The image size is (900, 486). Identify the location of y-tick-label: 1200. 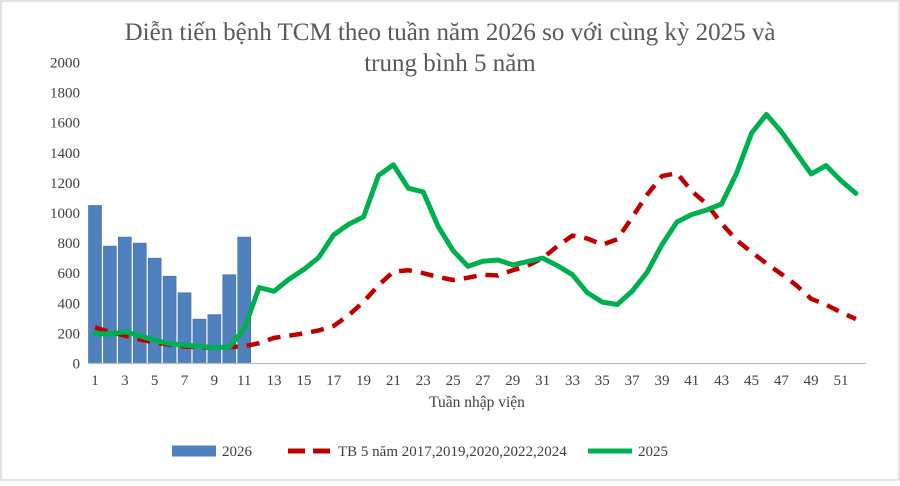
(65, 184).